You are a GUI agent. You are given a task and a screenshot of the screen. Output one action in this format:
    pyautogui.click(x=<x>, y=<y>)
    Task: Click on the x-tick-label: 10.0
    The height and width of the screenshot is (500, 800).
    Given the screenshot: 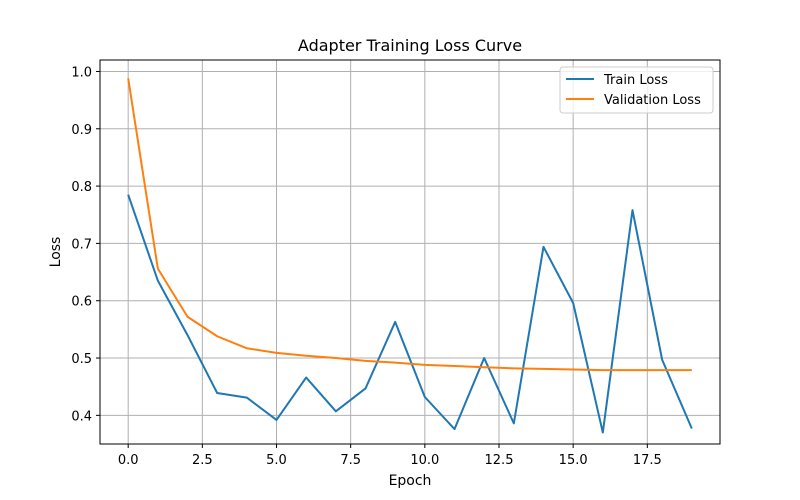 What is the action you would take?
    pyautogui.click(x=424, y=460)
    